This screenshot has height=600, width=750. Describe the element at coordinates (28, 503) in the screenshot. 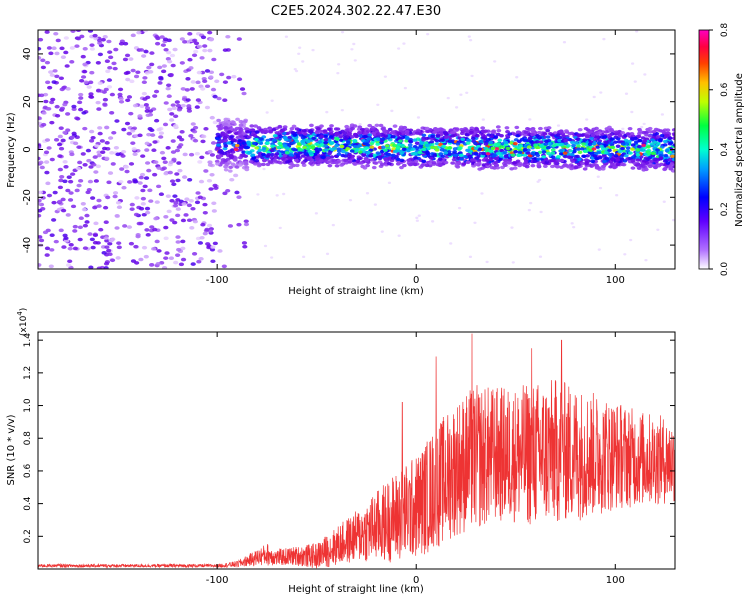

I see `y-tick-label: 0.4` at that location.